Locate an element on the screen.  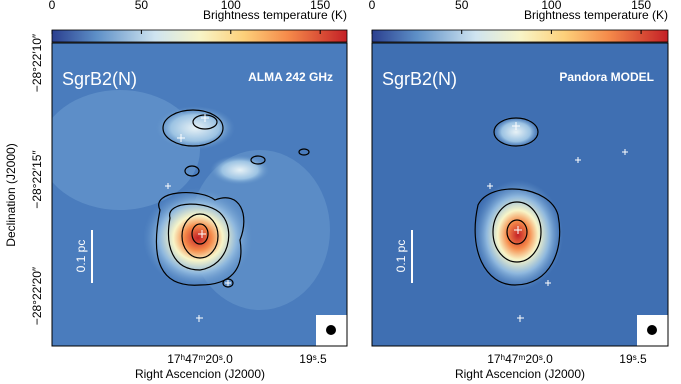
y-tick-label: −28°22′20″ is located at coordinates (37, 295).